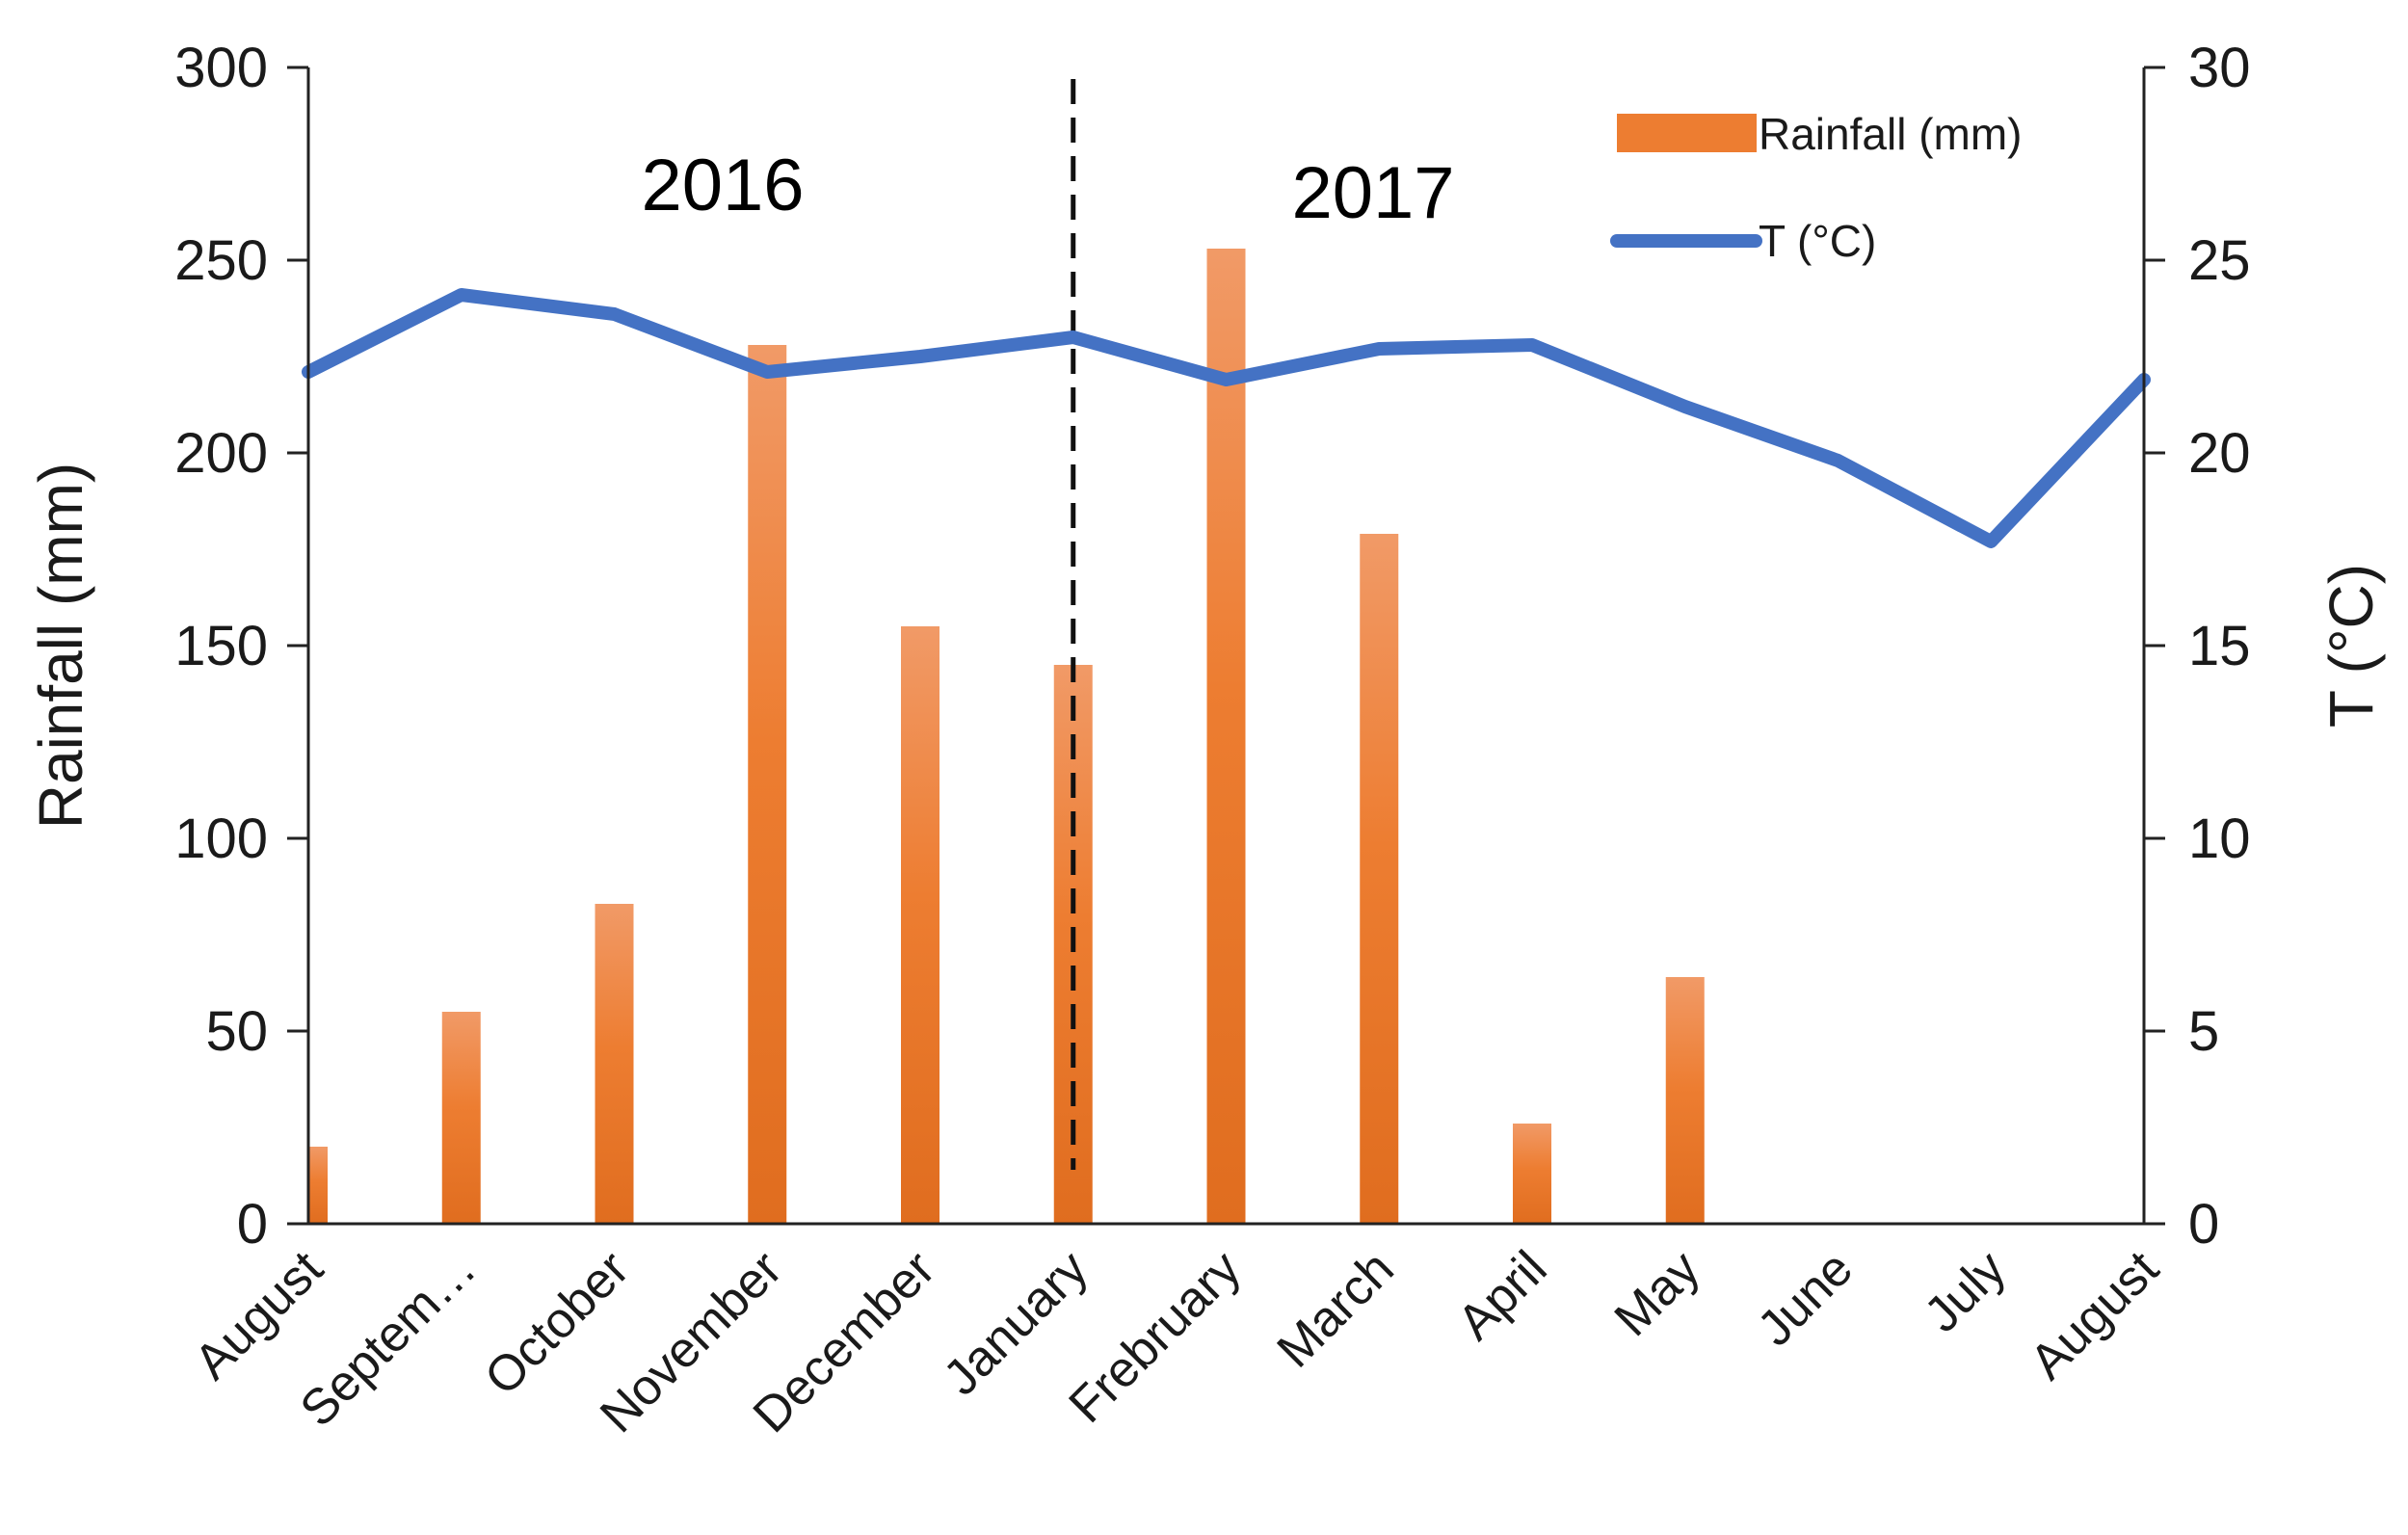 This screenshot has width=2408, height=1535. I want to click on x-tick-label: April, so click(1503, 1295).